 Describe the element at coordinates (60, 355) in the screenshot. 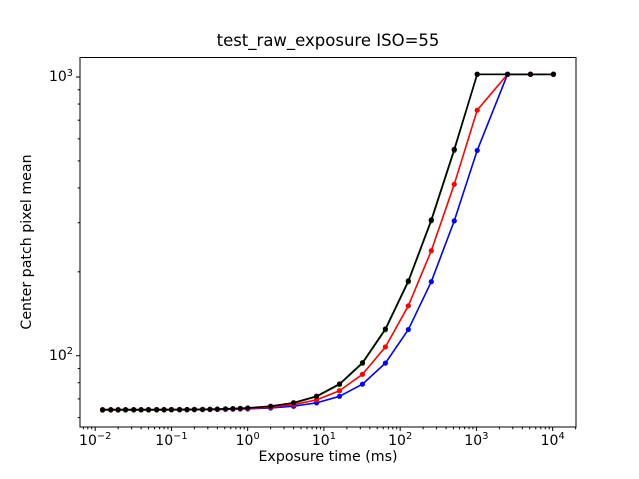

I see `y-tick-label: 102` at that location.